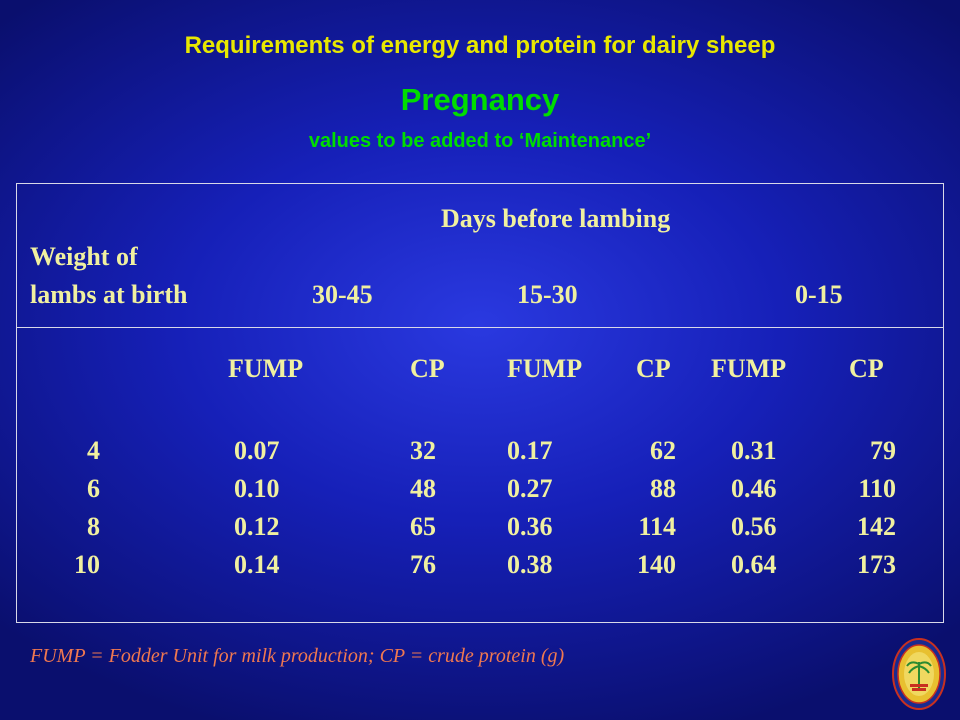  I want to click on subheader-cp-3: CP, so click(866, 368).